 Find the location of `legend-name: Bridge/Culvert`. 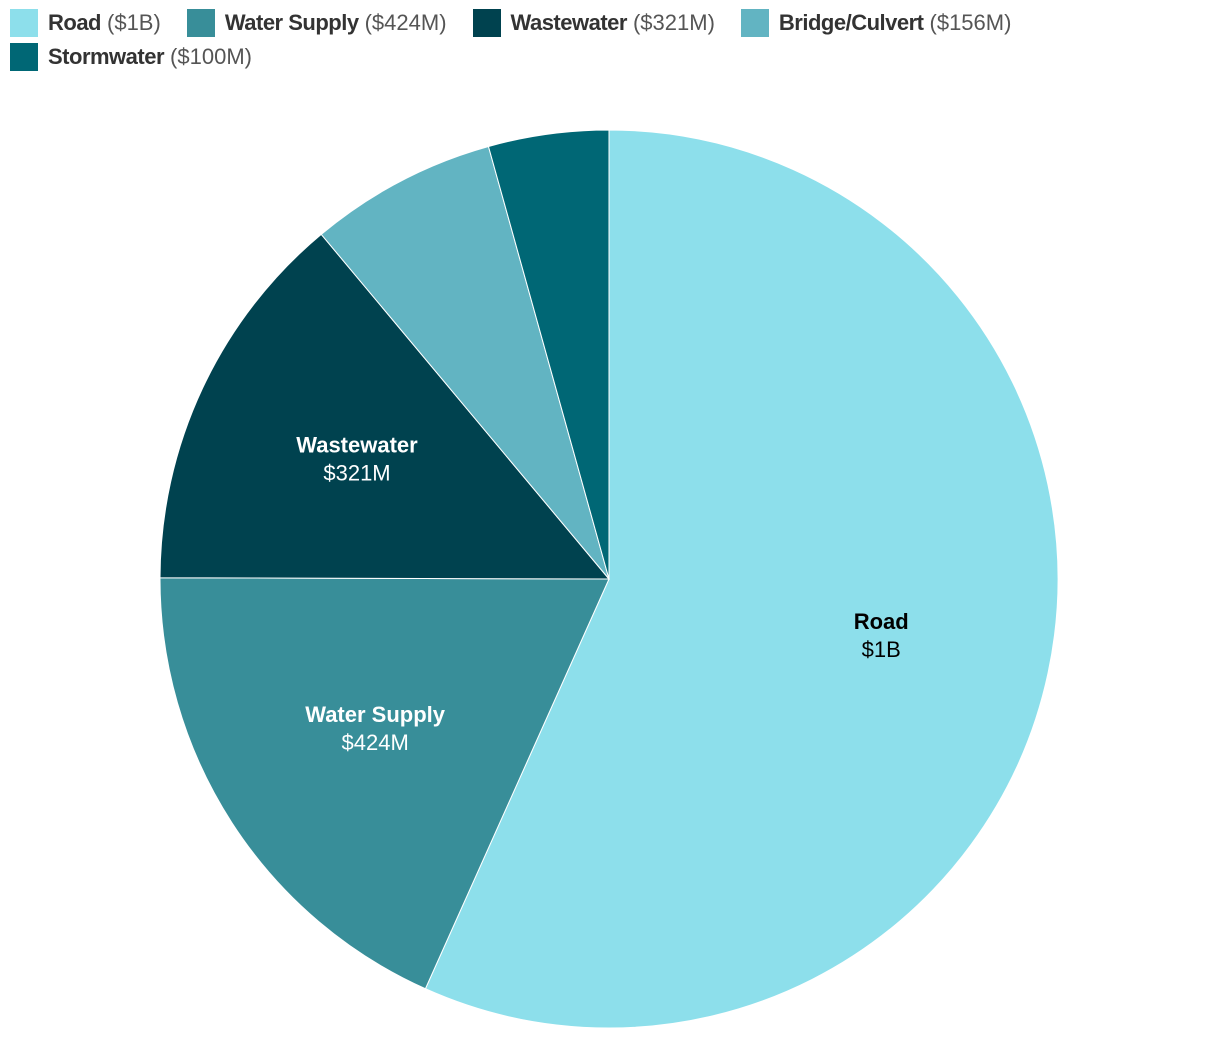

legend-name: Bridge/Culvert is located at coordinates (851, 22).